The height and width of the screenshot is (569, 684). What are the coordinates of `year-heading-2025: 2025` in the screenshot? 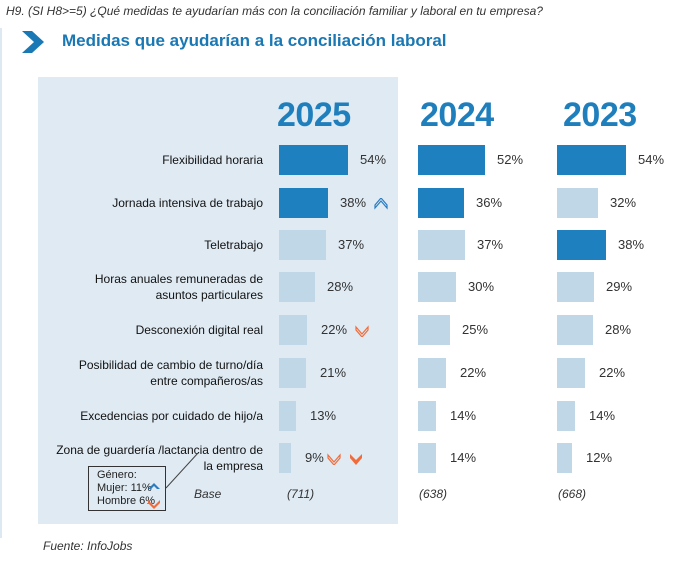 It's located at (314, 115).